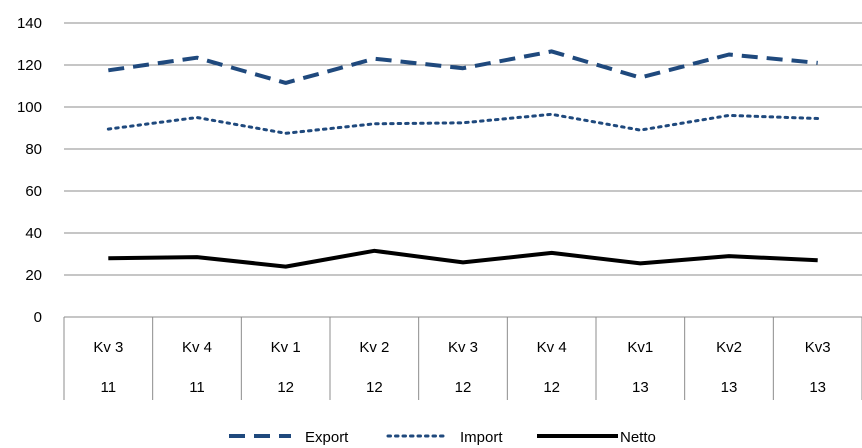 The height and width of the screenshot is (448, 862). I want to click on y-tick-label: 120, so click(29, 65).